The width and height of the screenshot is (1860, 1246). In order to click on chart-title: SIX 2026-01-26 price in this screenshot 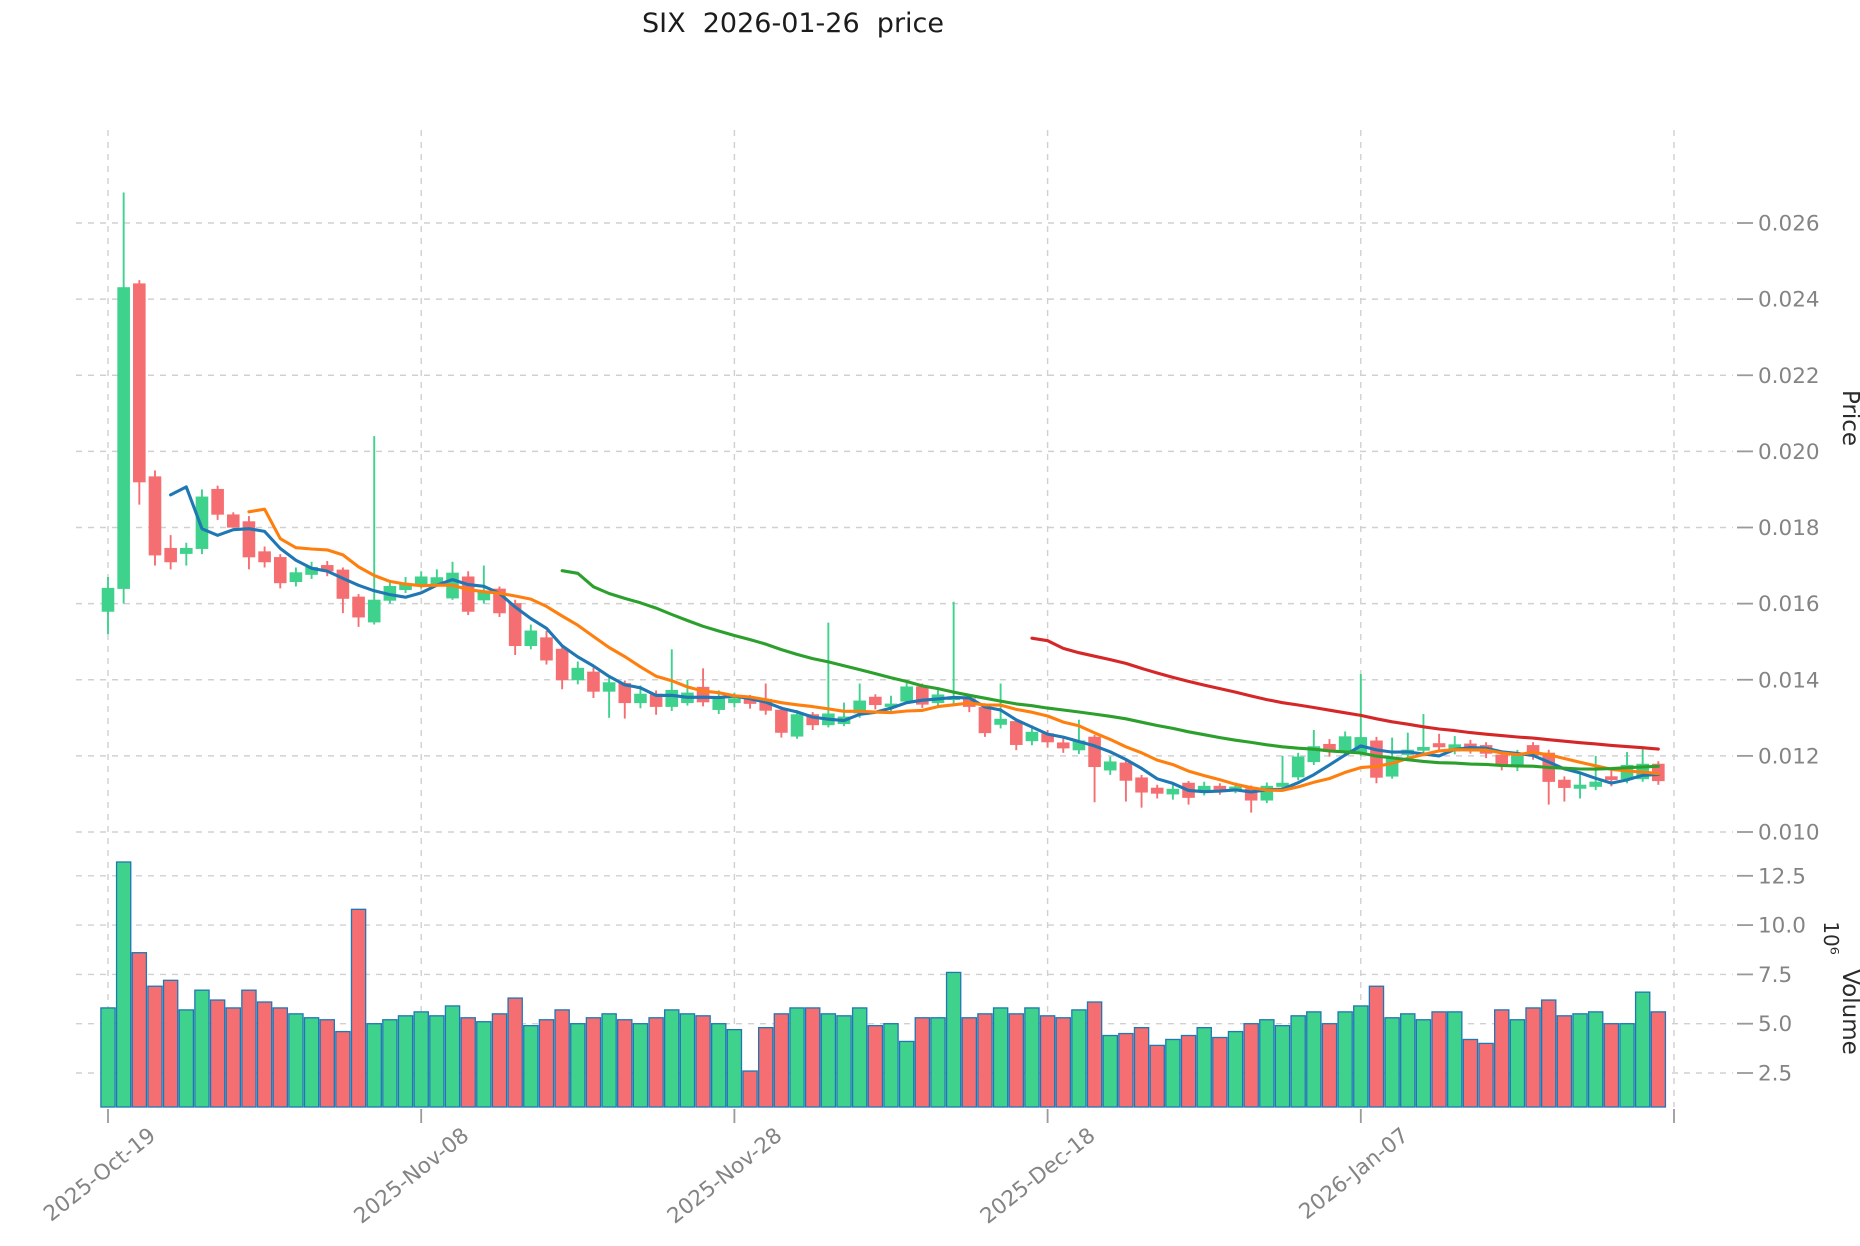, I will do `click(793, 23)`.